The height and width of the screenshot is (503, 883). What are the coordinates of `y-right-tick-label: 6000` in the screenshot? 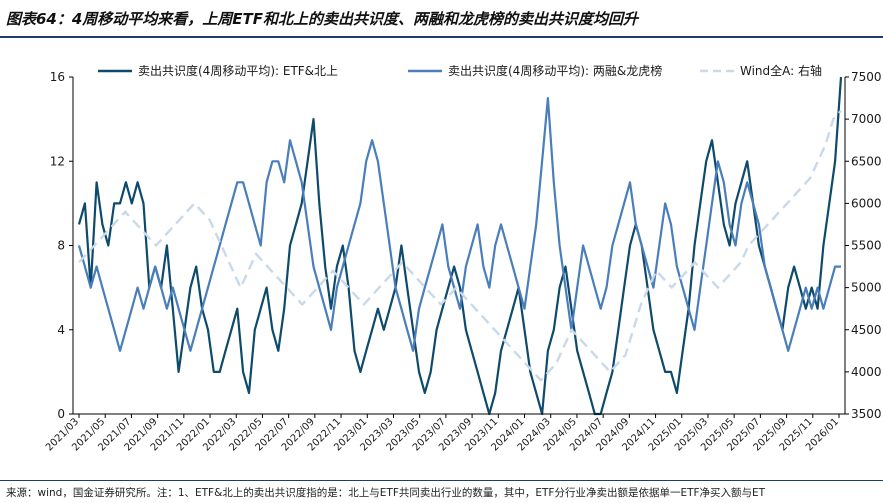 It's located at (866, 203).